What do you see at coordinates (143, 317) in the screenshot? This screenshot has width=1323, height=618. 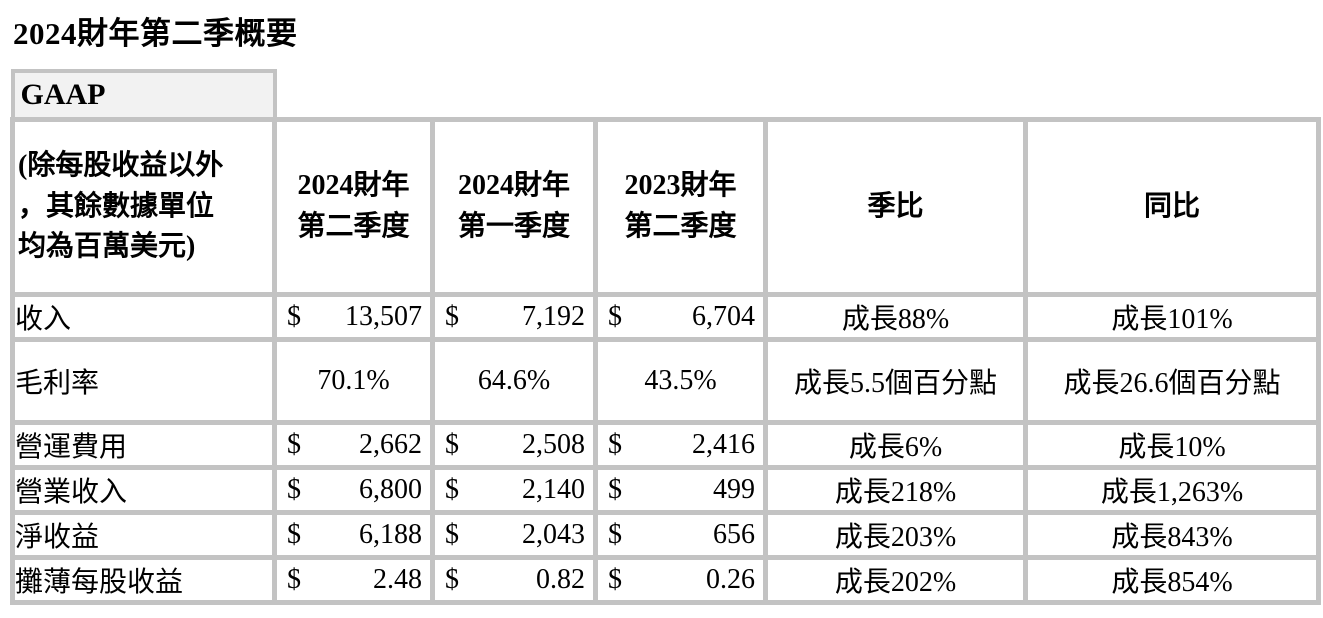 I see `row-label: 收入` at bounding box center [143, 317].